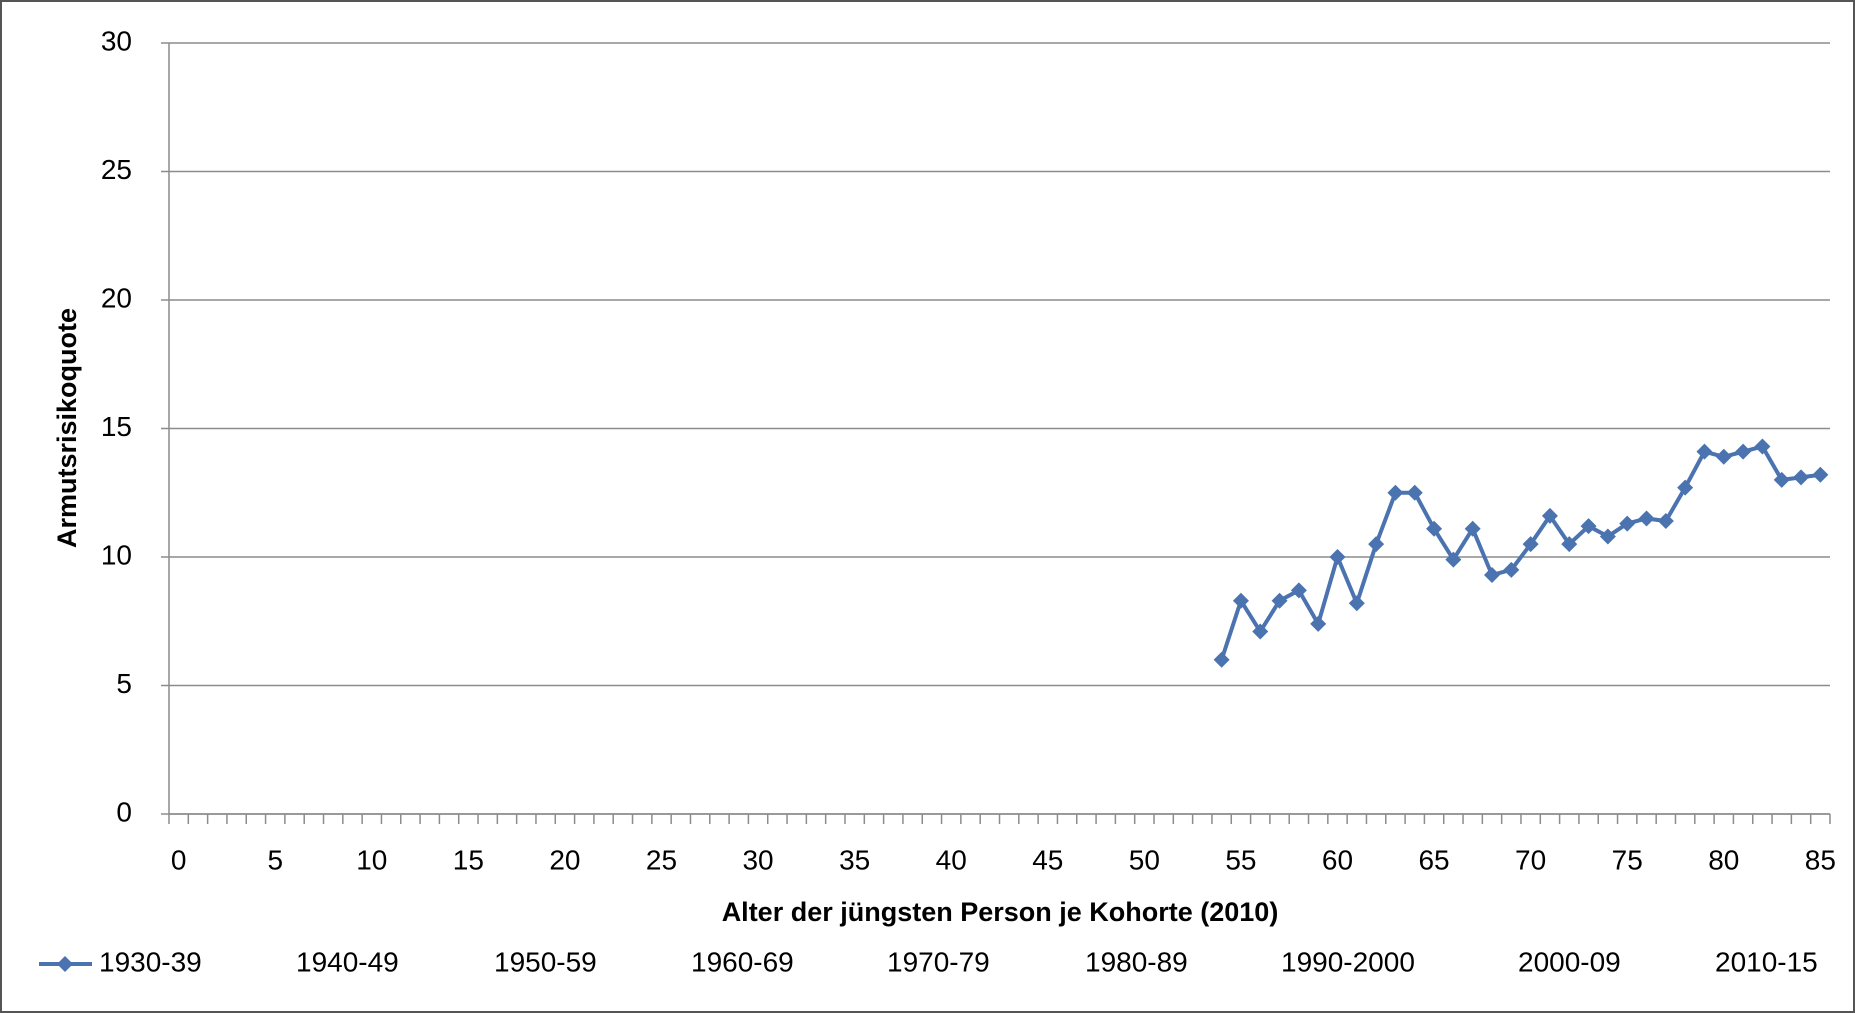 This screenshot has height=1013, width=1855. Describe the element at coordinates (150, 961) in the screenshot. I see `legend-label: 1930-39` at that location.